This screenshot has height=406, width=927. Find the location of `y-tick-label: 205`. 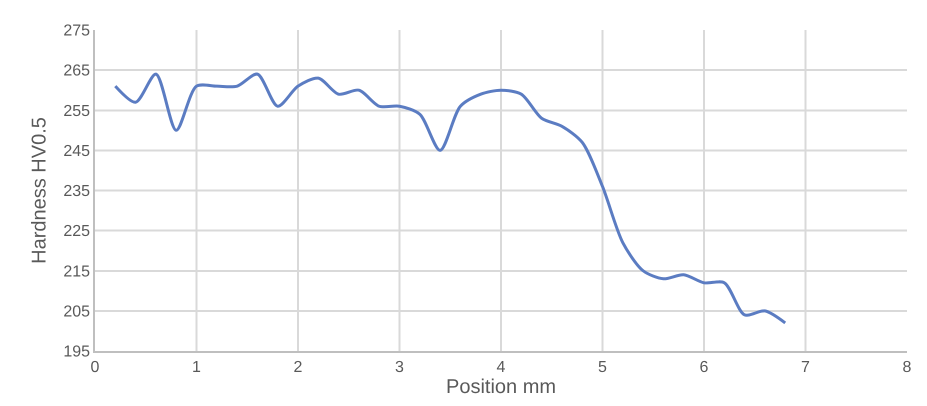

y-tick-label: 205 is located at coordinates (76, 311).